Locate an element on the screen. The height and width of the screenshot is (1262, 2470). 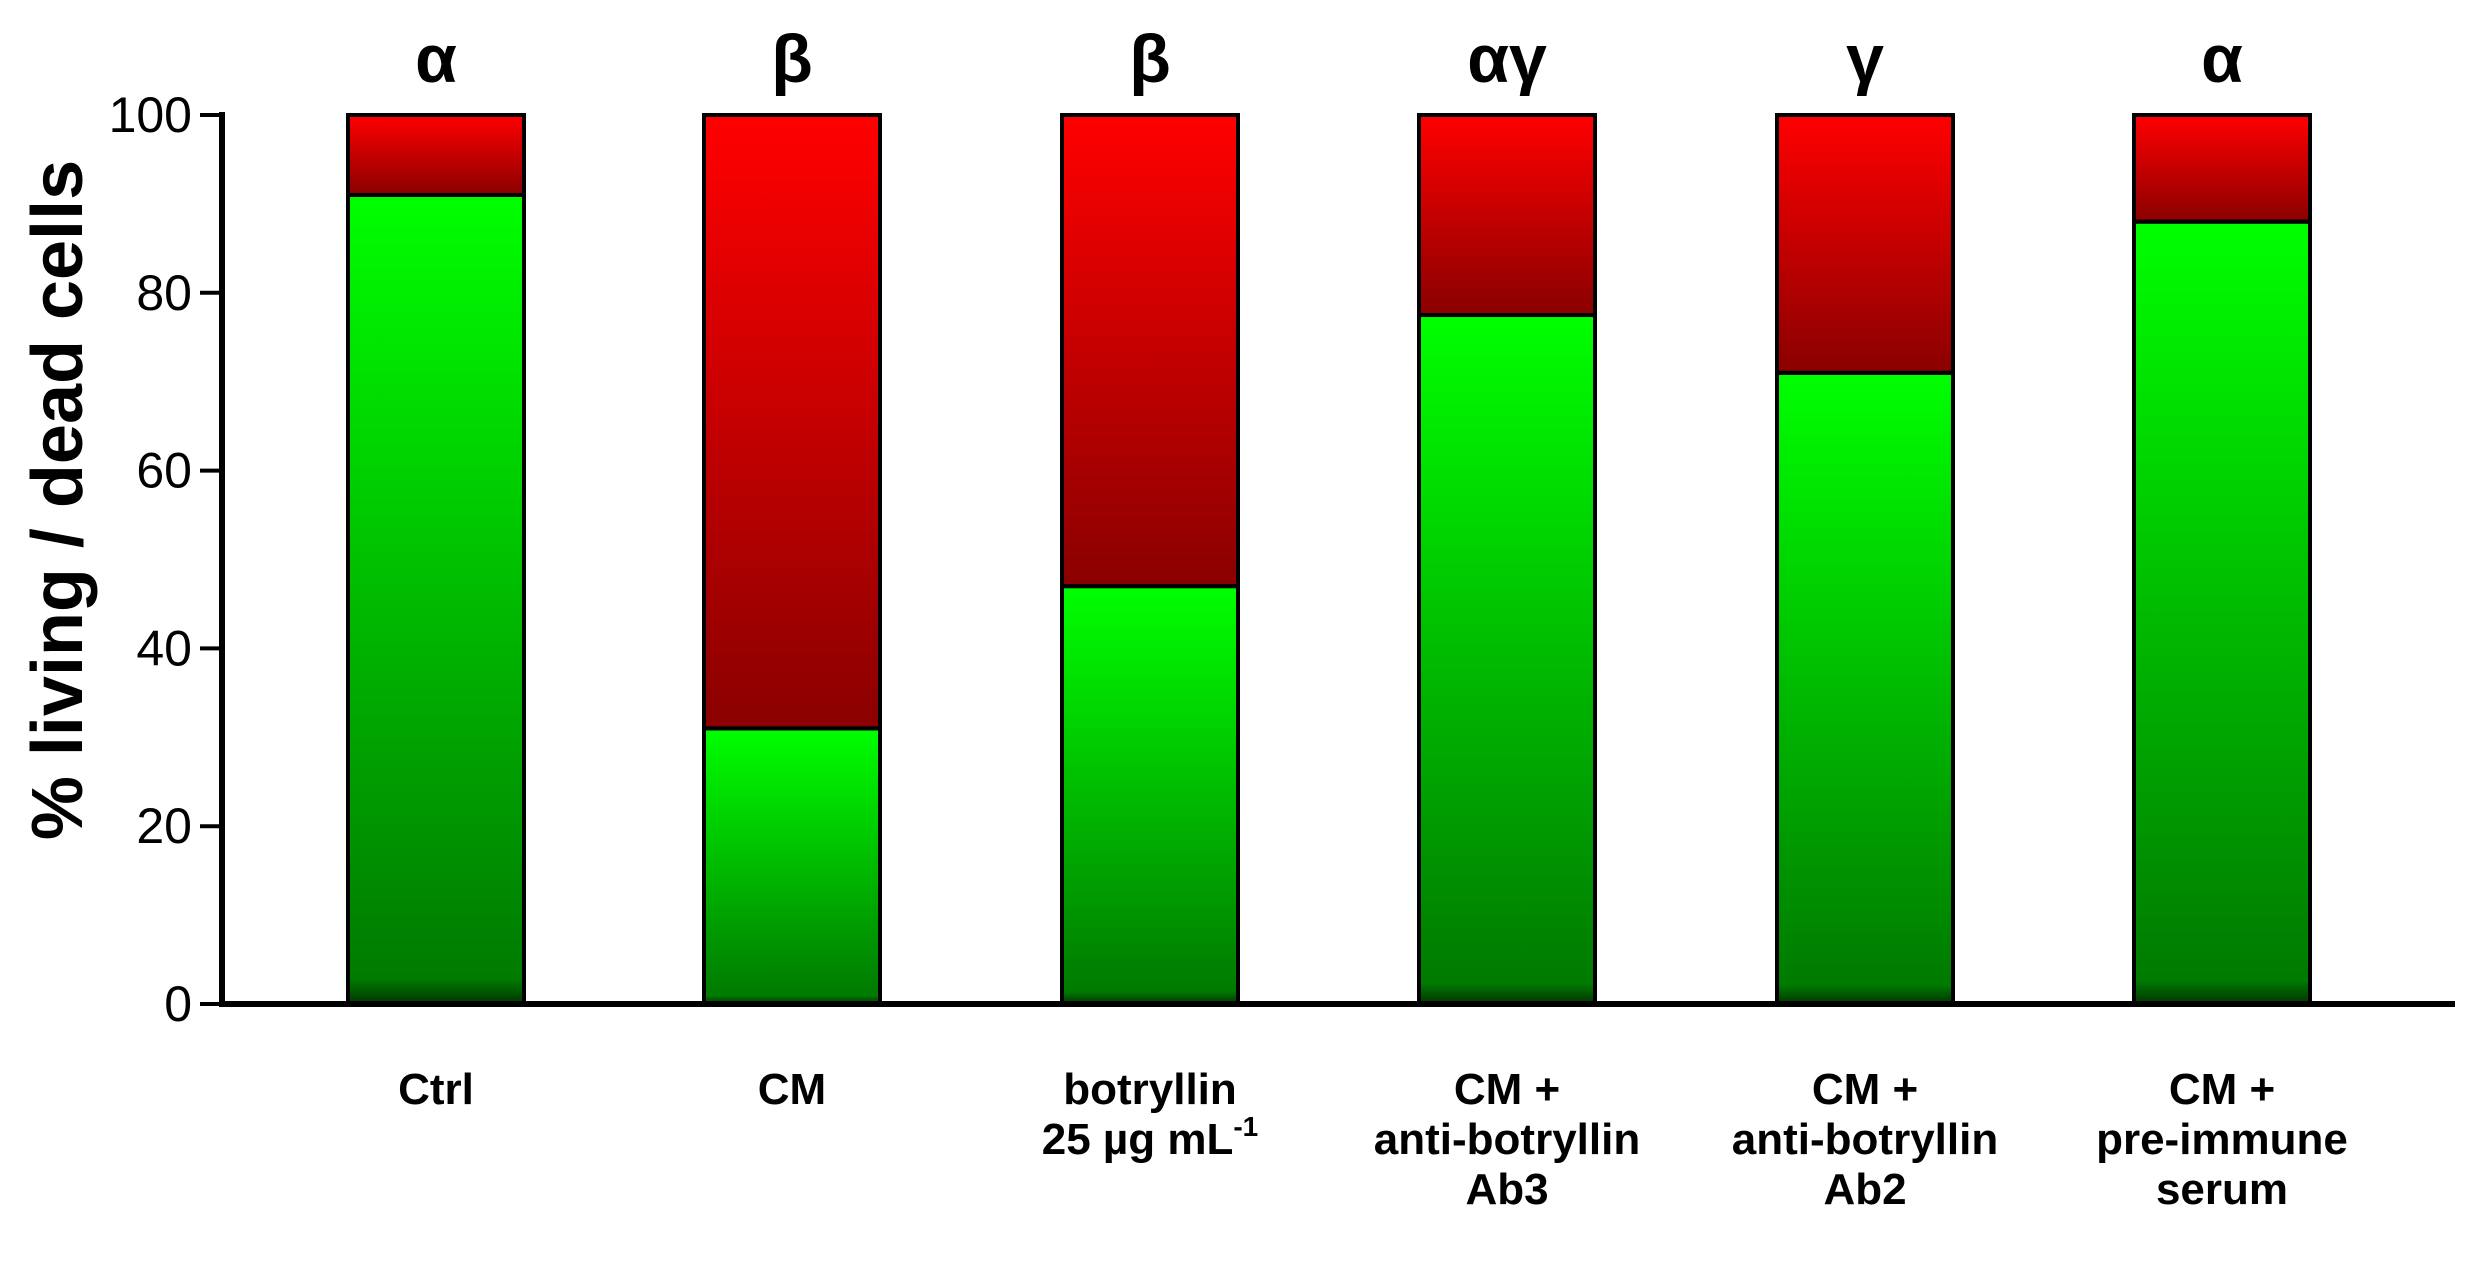
significance-letter: γ is located at coordinates (1865, 59).